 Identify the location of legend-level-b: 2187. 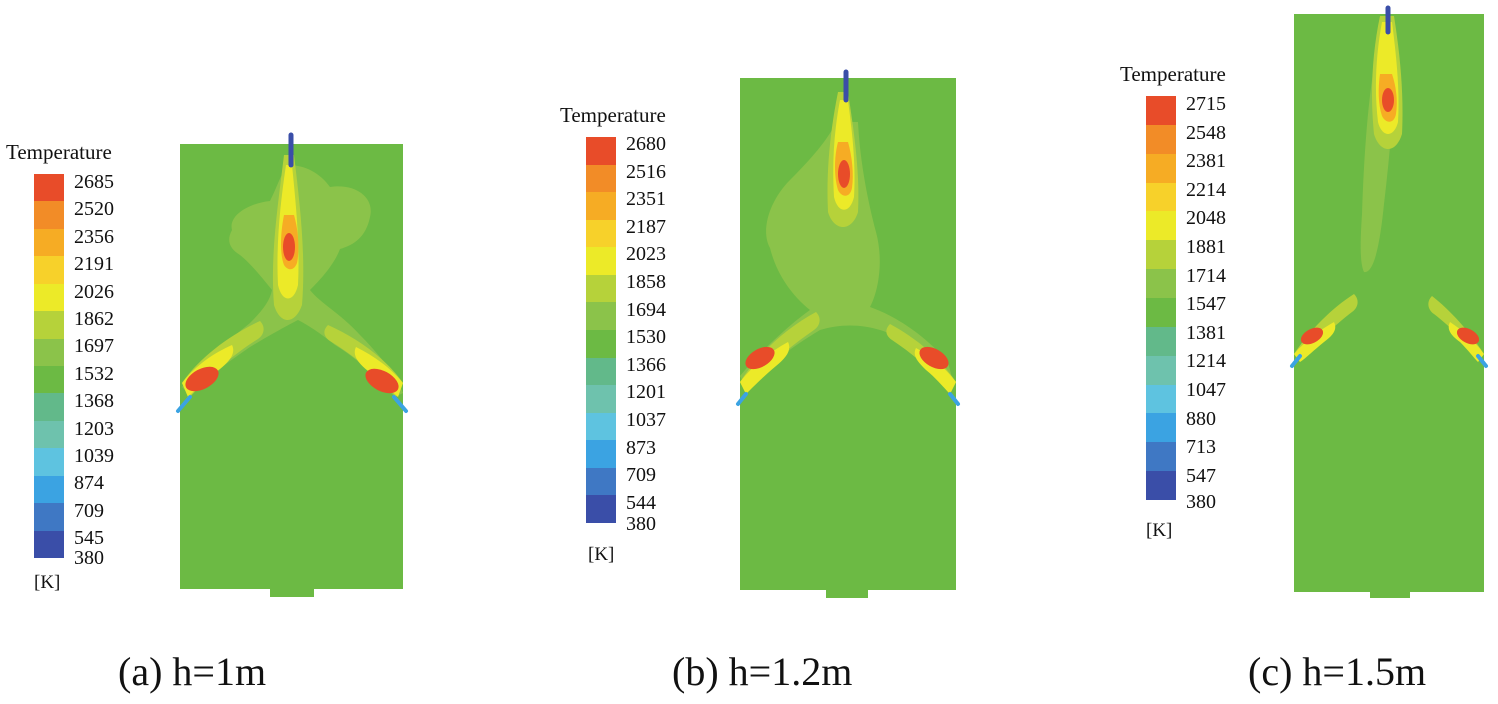
(646, 226).